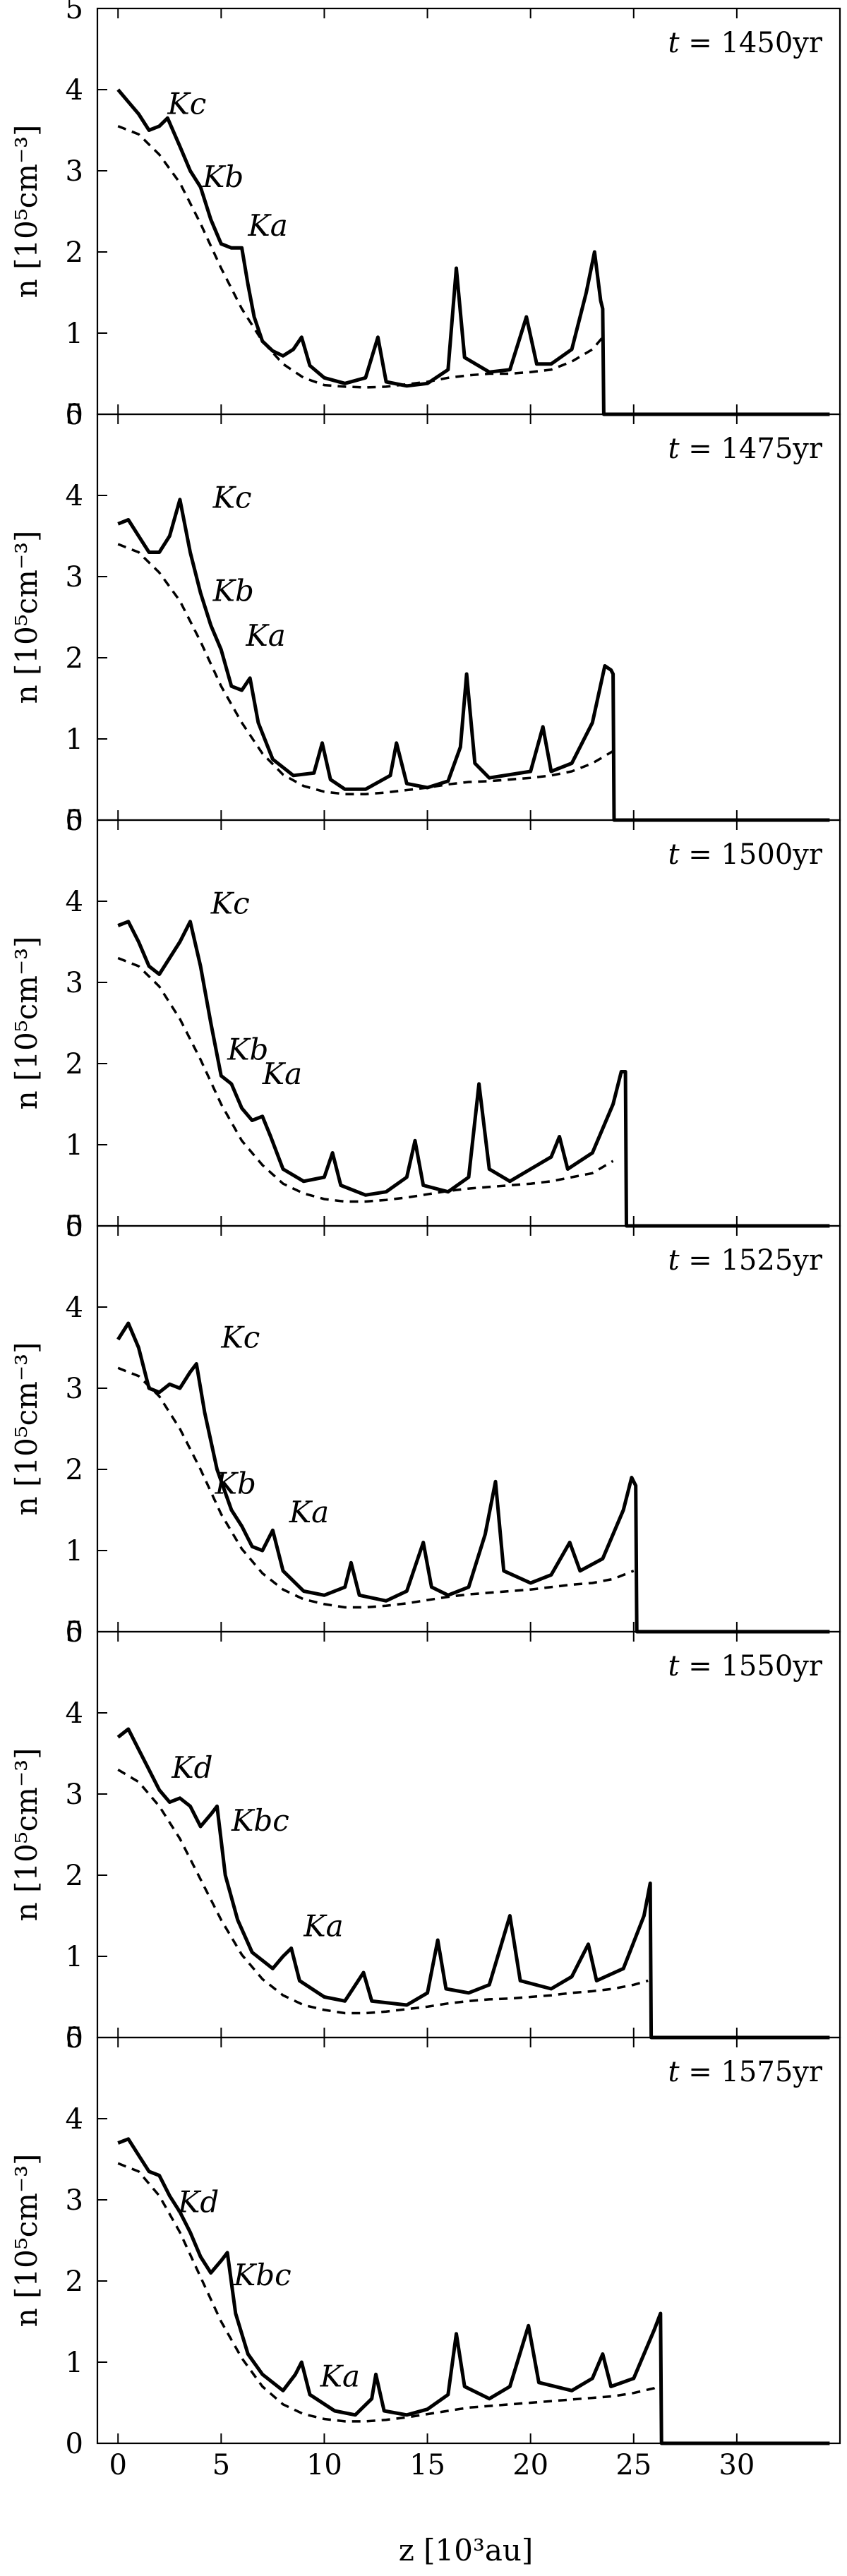 The image size is (847, 2576). Describe the element at coordinates (745, 449) in the screenshot. I see `time-label: t = 1475yr` at that location.